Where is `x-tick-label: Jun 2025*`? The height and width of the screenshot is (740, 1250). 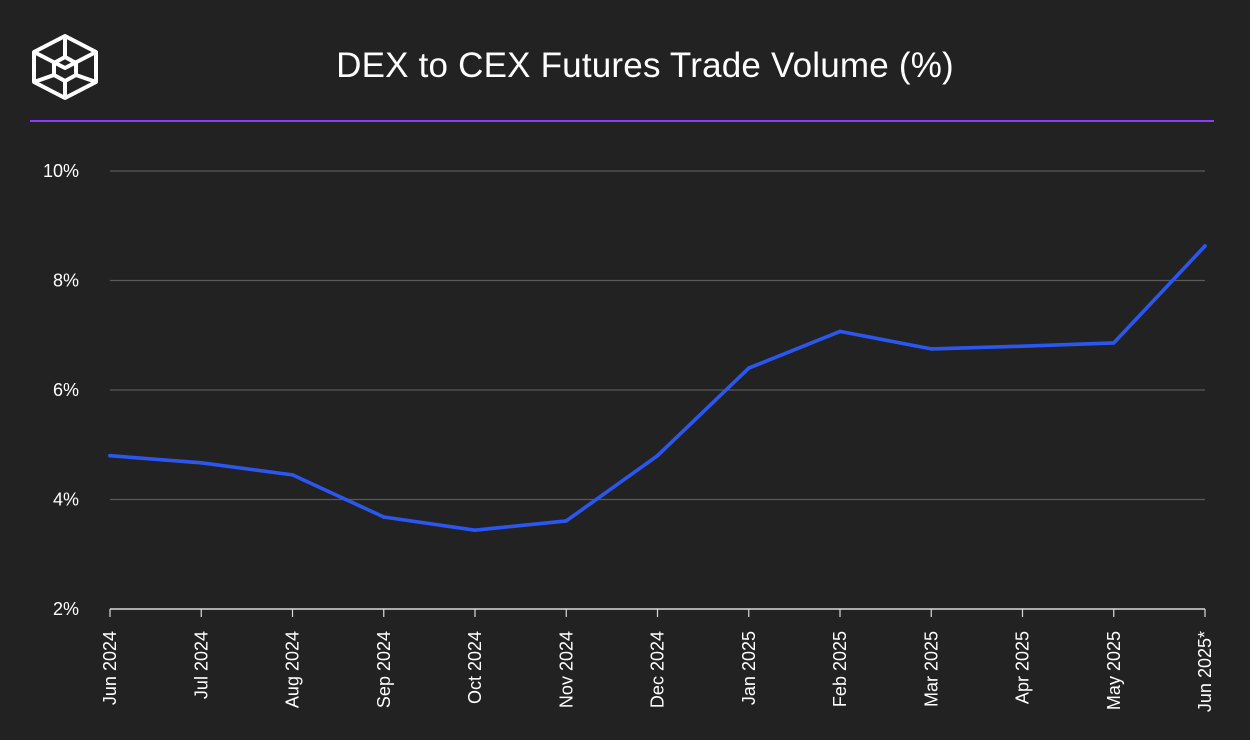
x-tick-label: Jun 2025* is located at coordinates (1205, 671).